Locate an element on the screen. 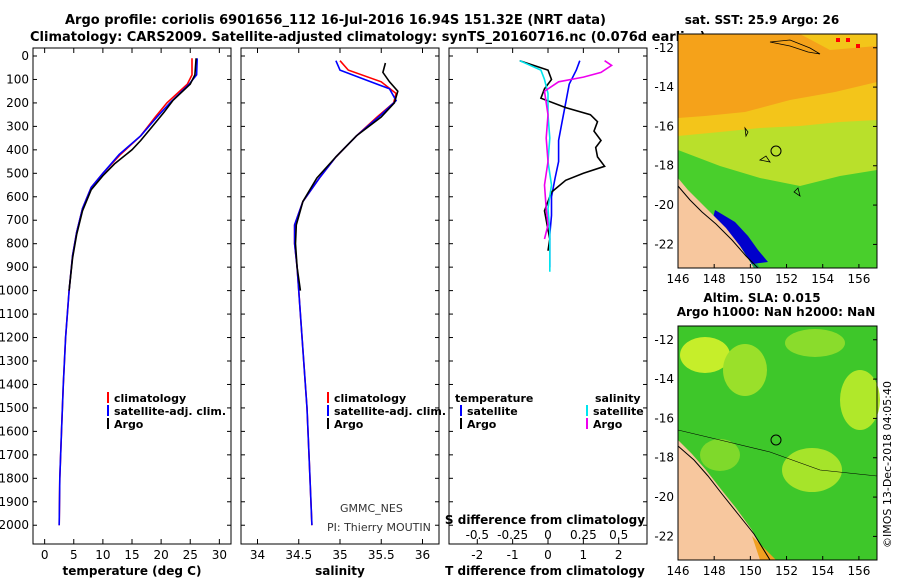 This screenshot has width=900, height=580. x-tick-label: 35.5 is located at coordinates (381, 555).